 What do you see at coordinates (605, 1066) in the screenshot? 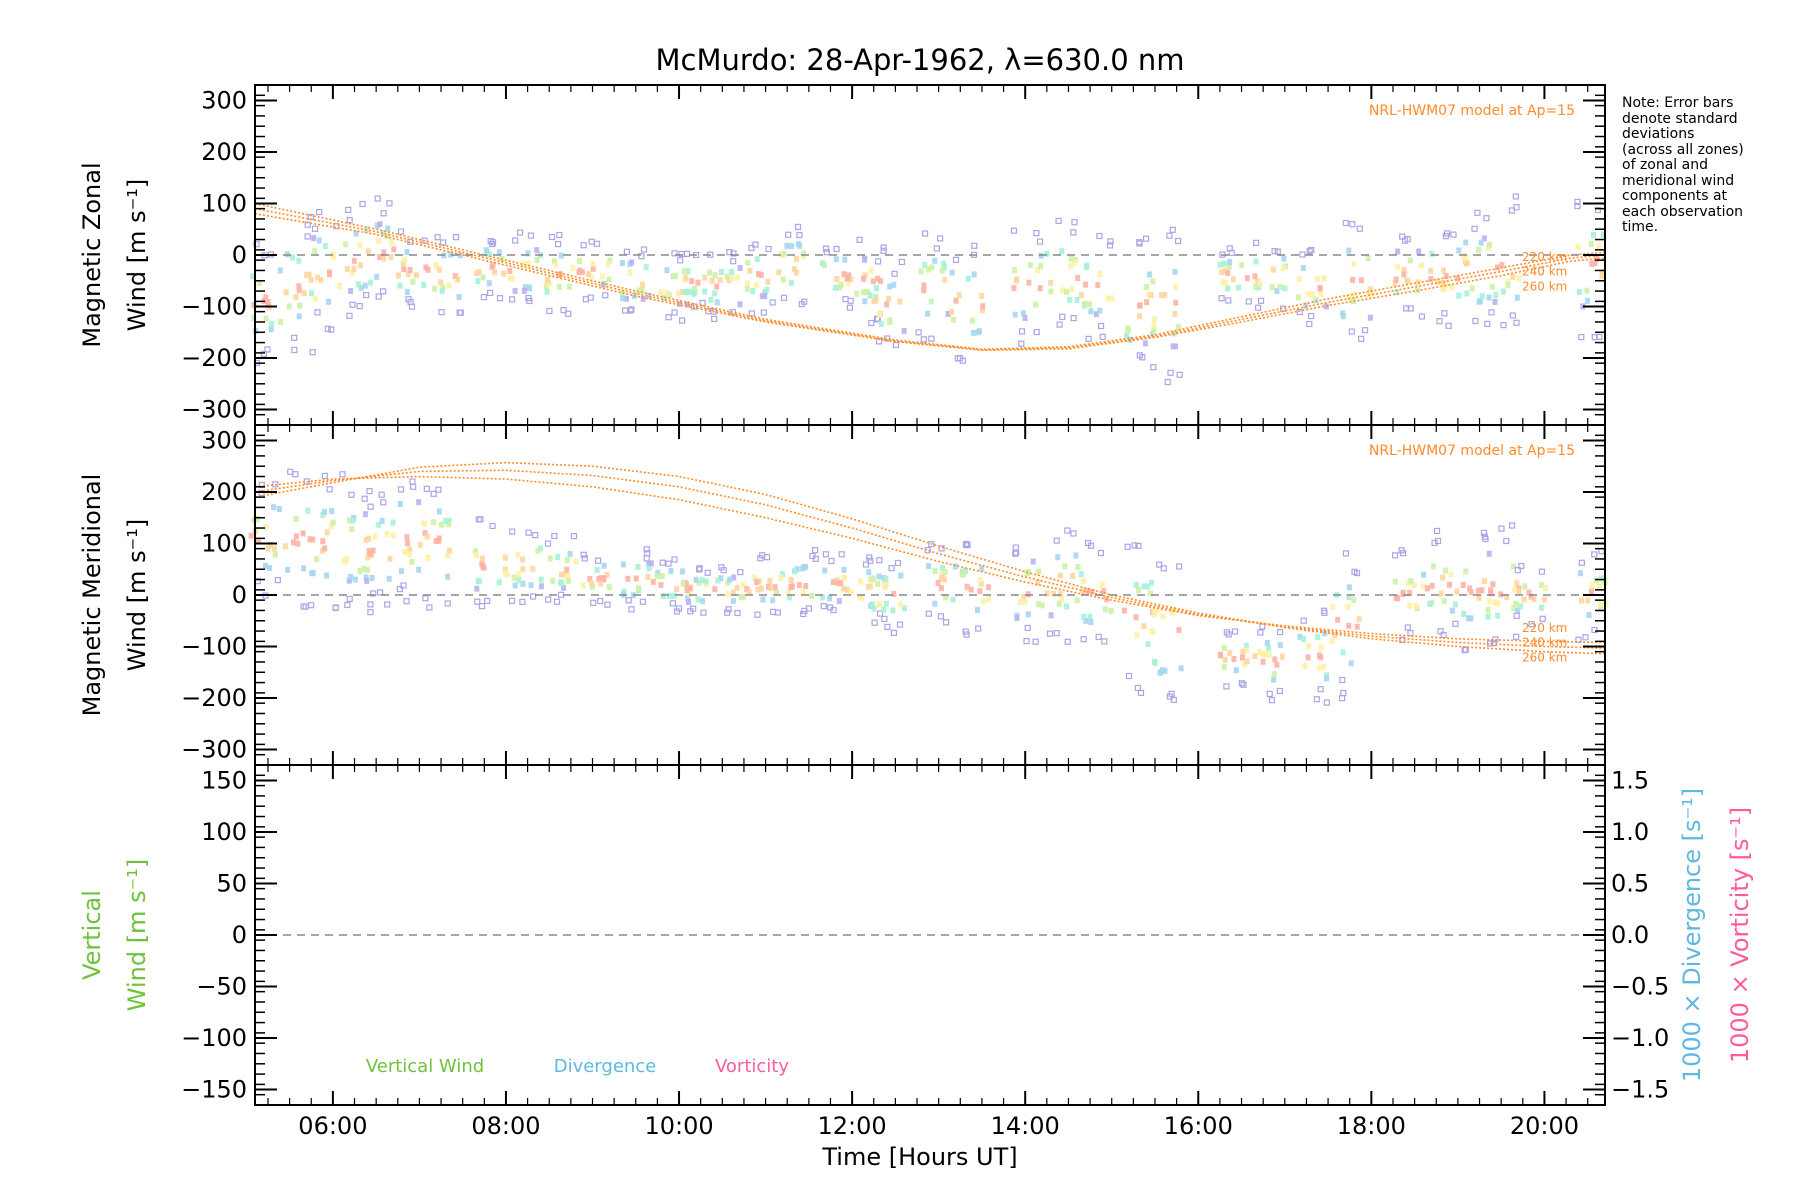
I see `legend-item: Divergence` at bounding box center [605, 1066].